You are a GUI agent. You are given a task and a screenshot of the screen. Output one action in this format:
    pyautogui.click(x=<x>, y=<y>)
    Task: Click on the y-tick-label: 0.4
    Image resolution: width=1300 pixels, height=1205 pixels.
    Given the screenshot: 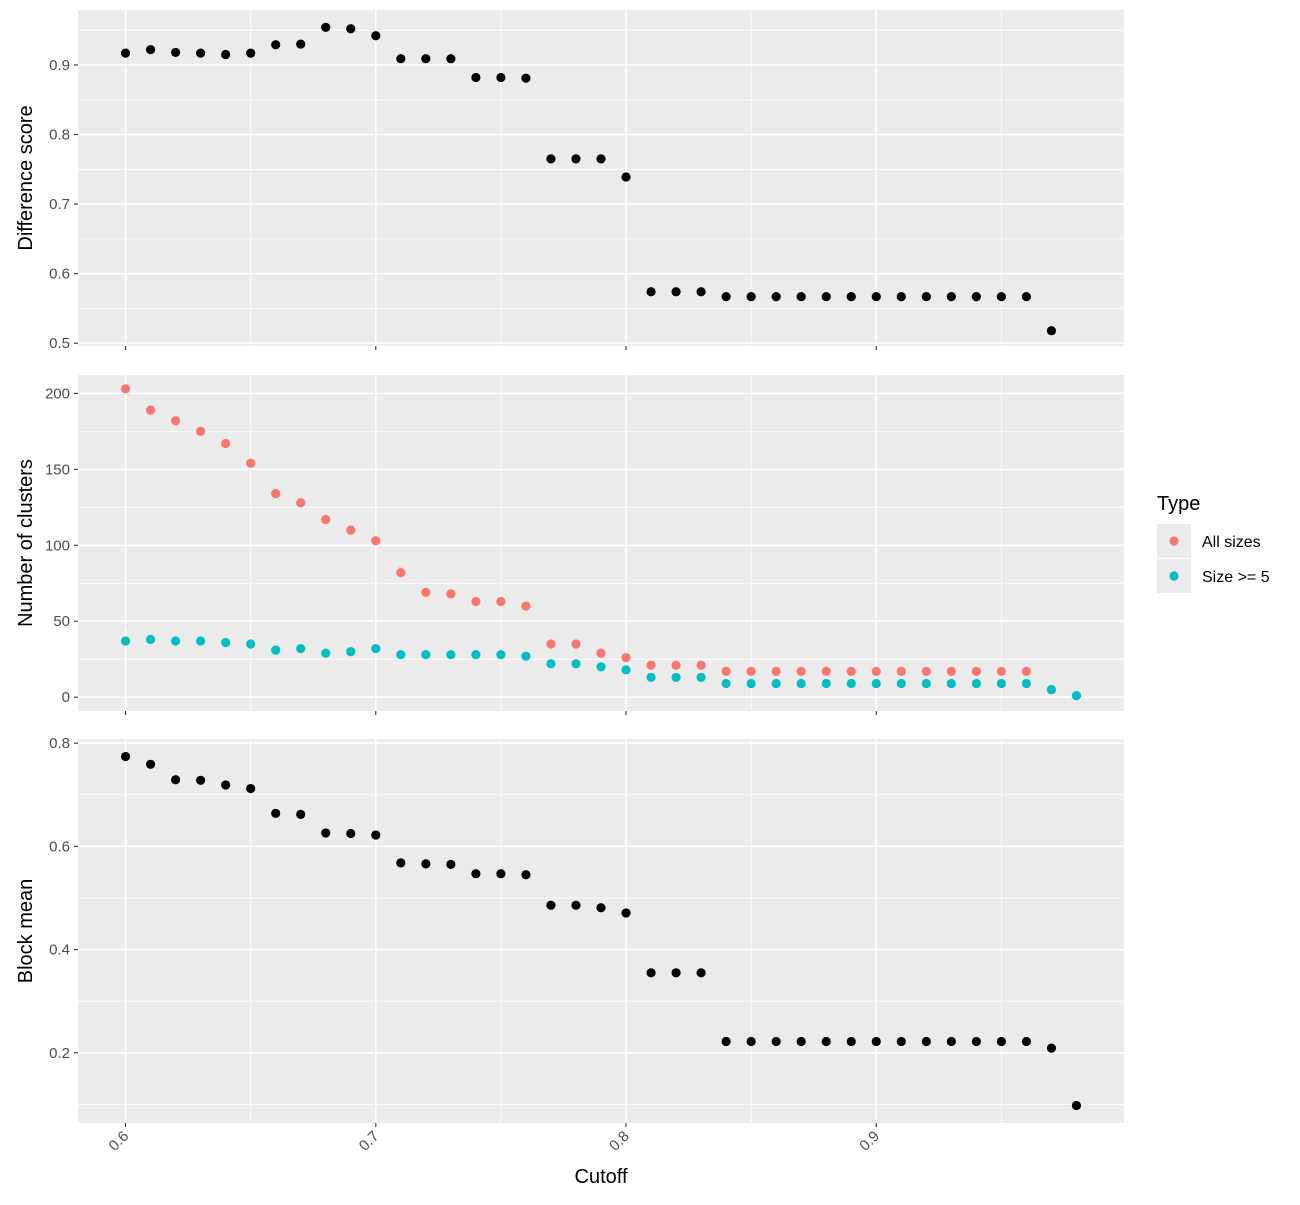 What is the action you would take?
    pyautogui.click(x=59, y=950)
    